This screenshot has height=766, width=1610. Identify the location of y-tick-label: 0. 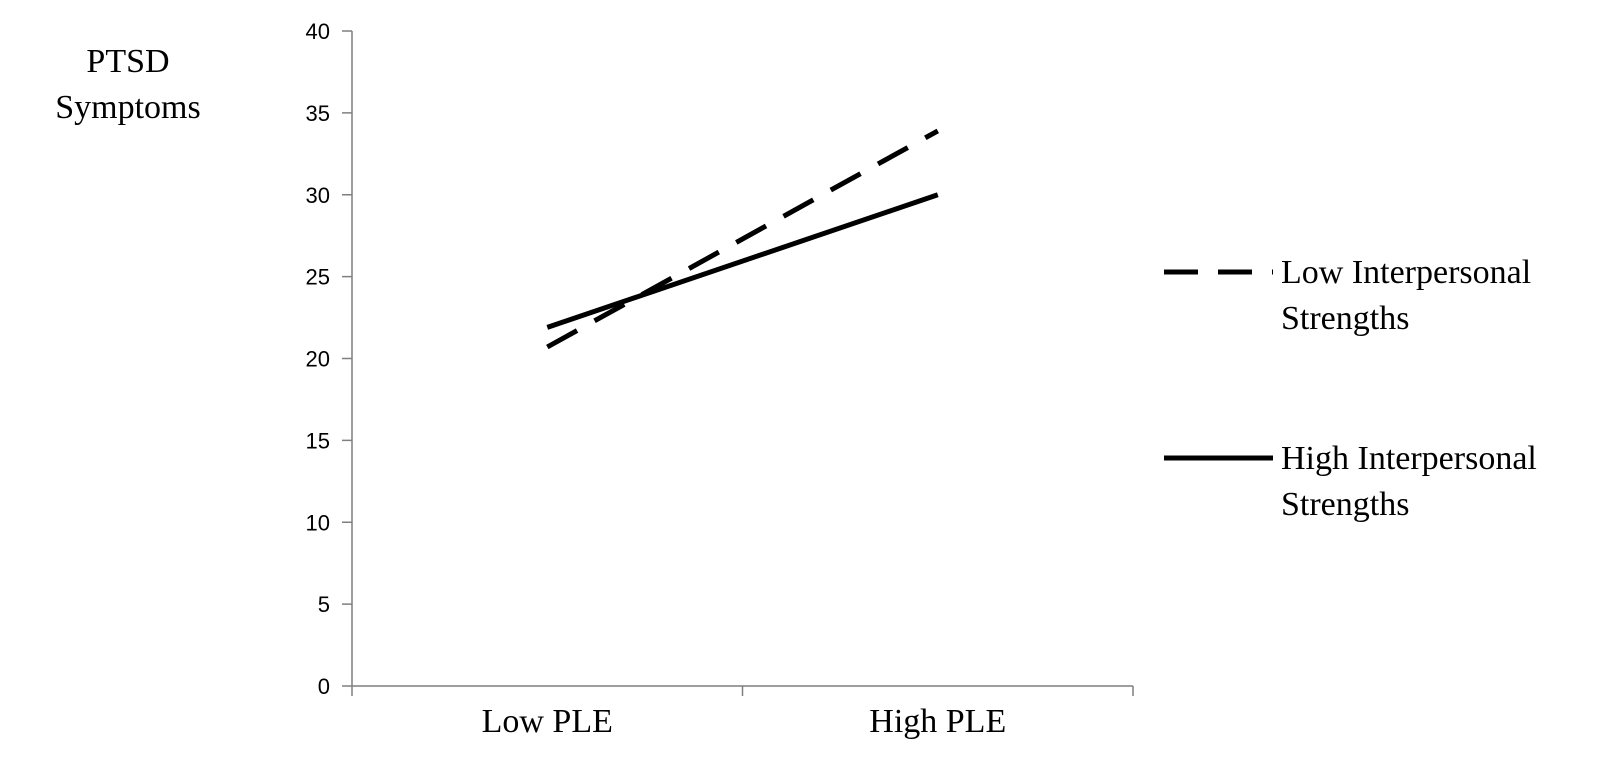
(324, 686).